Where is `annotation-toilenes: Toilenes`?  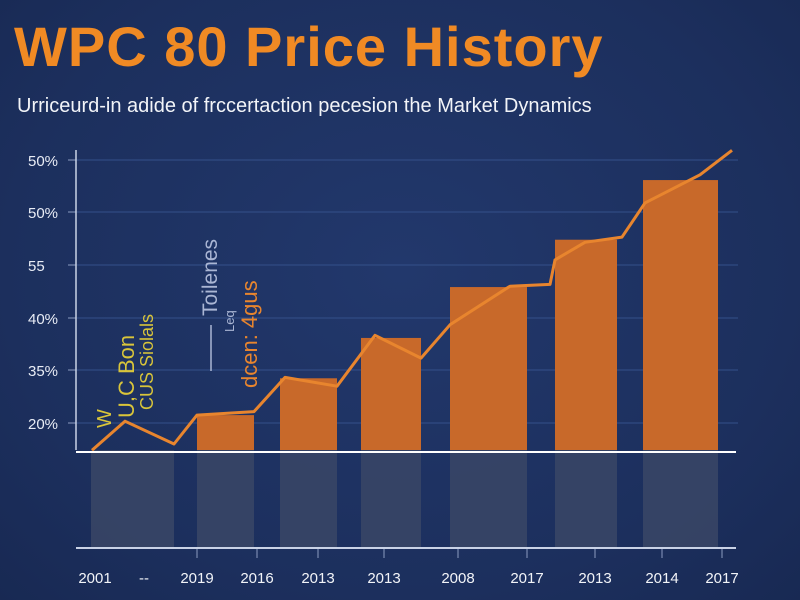
annotation-toilenes: Toilenes is located at coordinates (210, 277).